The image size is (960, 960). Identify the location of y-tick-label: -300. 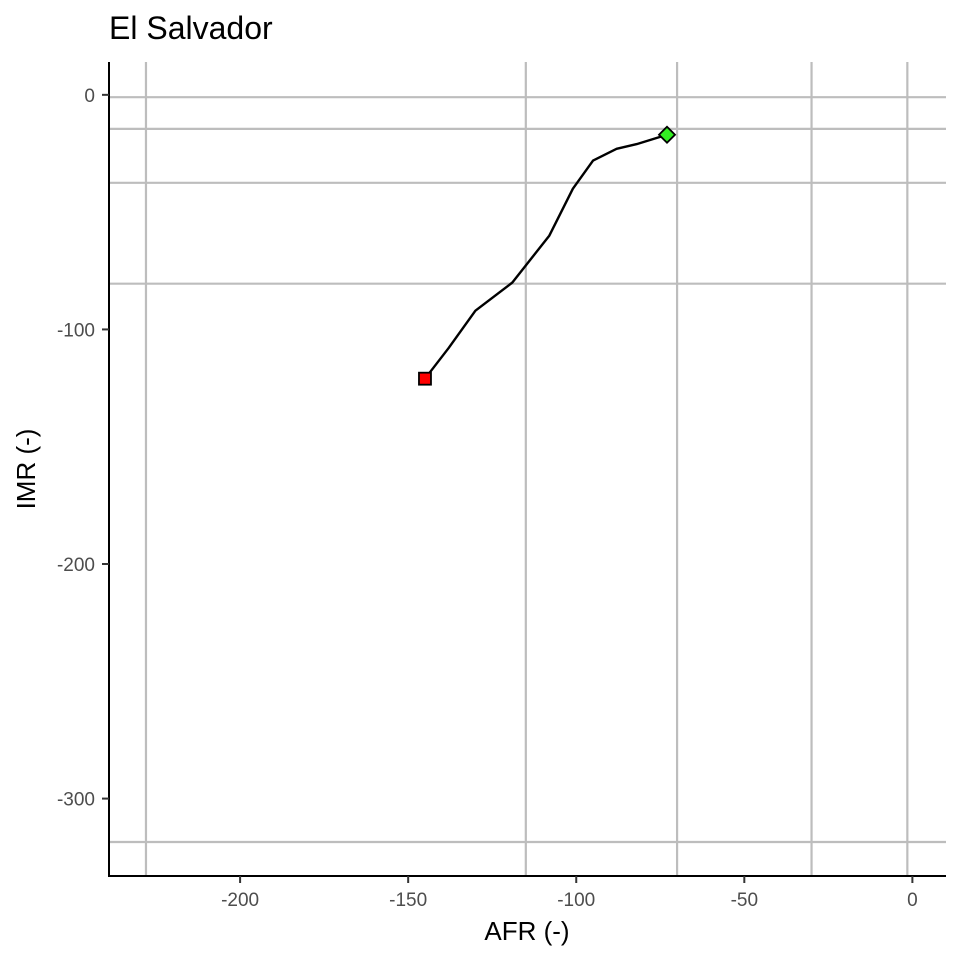
(76, 800).